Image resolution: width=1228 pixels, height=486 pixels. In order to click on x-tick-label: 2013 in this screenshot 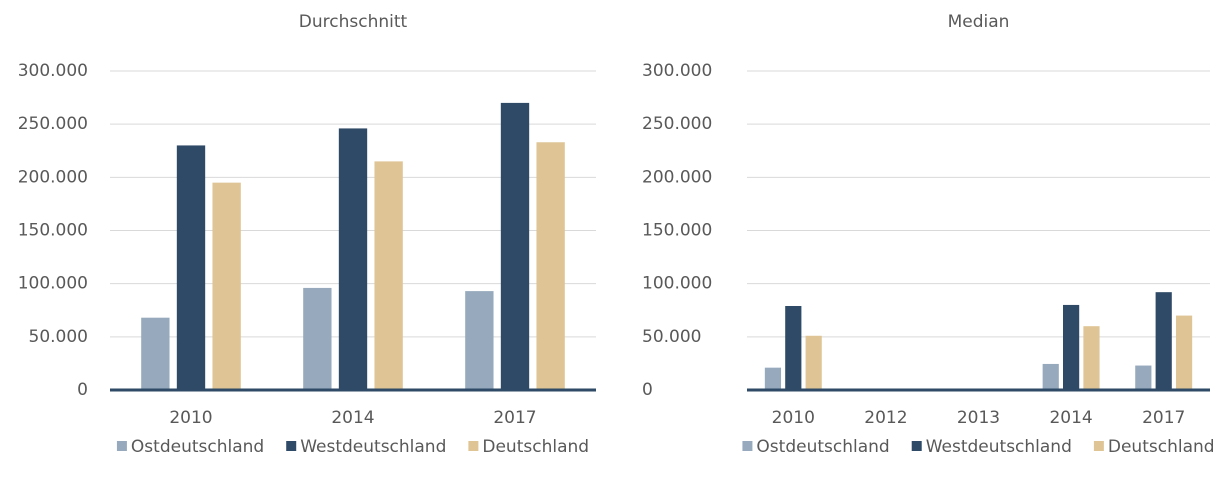, I will do `click(978, 418)`.